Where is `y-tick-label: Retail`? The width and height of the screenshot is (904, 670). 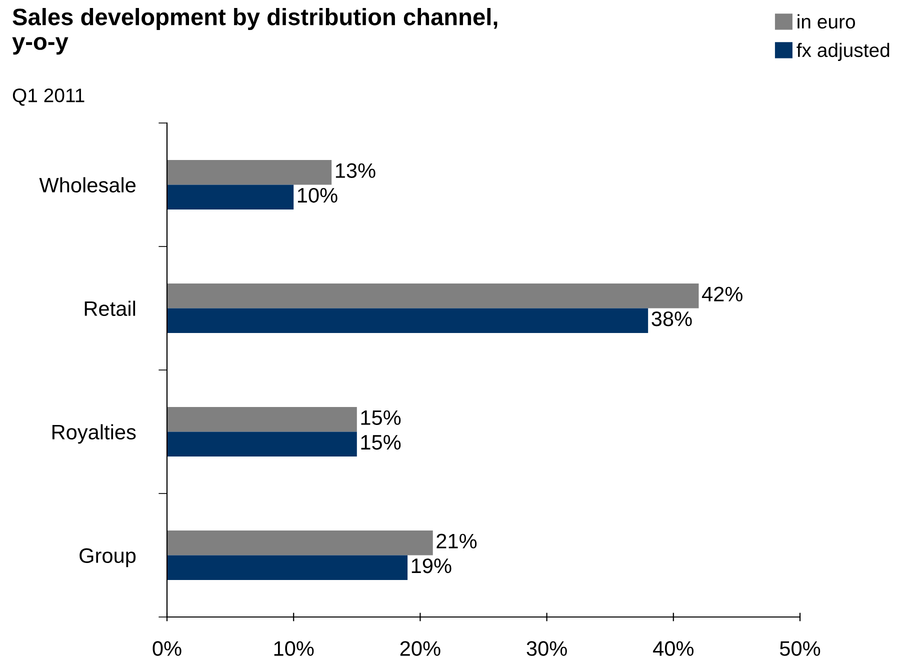 y-tick-label: Retail is located at coordinates (110, 308).